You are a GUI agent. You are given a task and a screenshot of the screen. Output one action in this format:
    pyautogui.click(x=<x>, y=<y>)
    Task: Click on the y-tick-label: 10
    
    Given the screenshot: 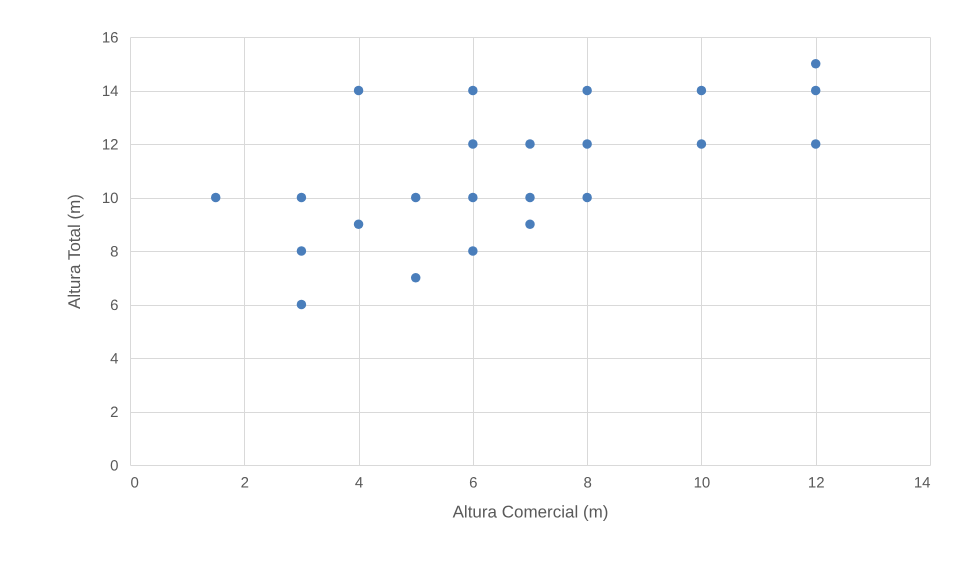 What is the action you would take?
    pyautogui.click(x=110, y=198)
    